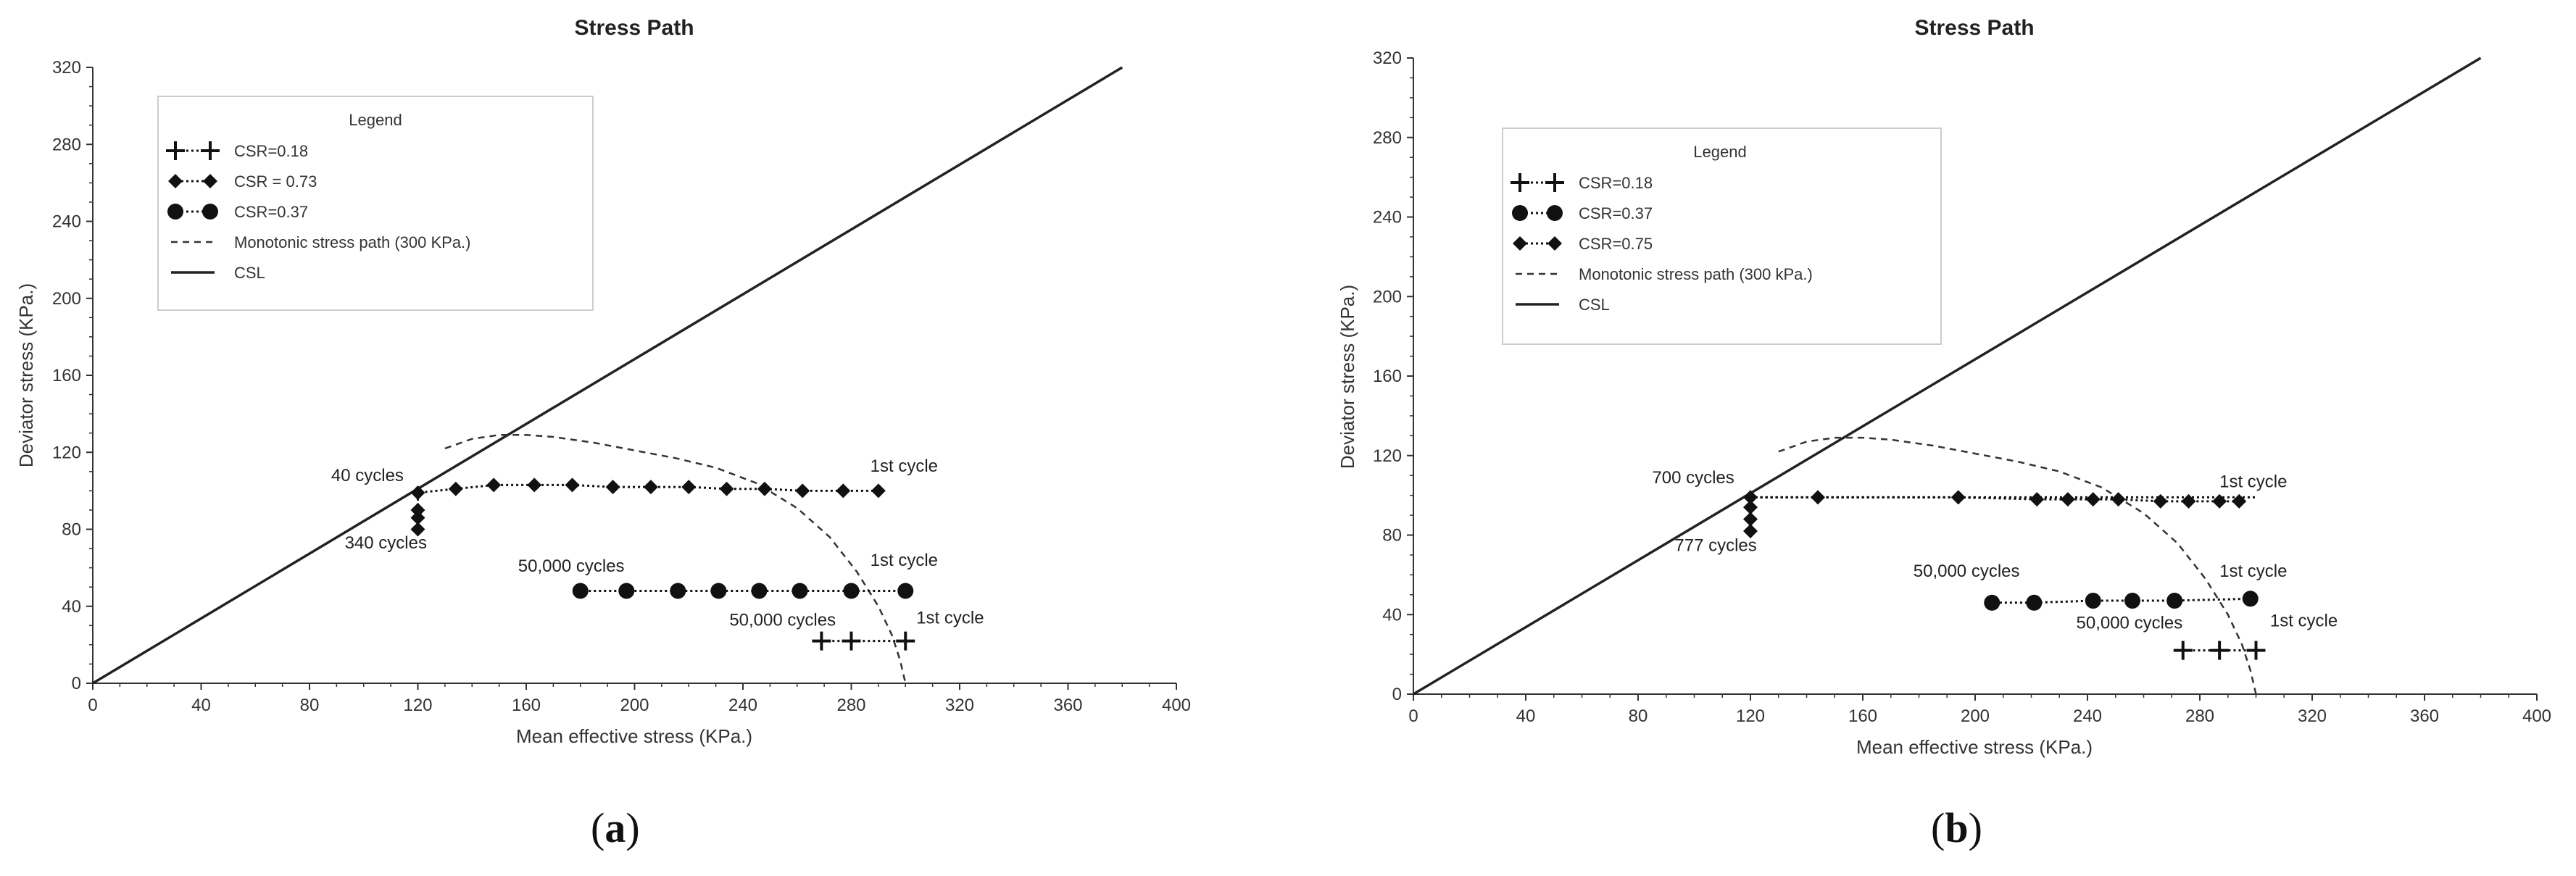  Describe the element at coordinates (1616, 213) in the screenshot. I see `legend-label: CSR=0.37` at that location.